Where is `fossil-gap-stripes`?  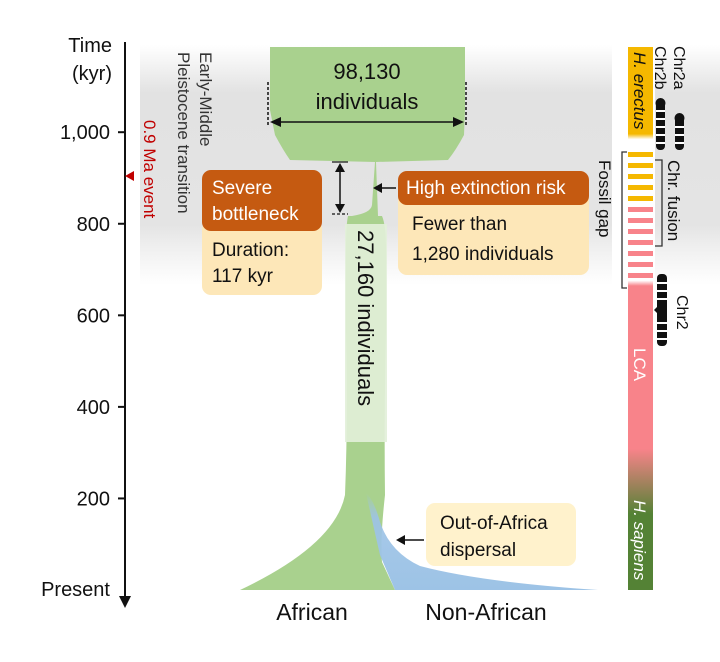
fossil-gap-stripes is located at coordinates (640, 215).